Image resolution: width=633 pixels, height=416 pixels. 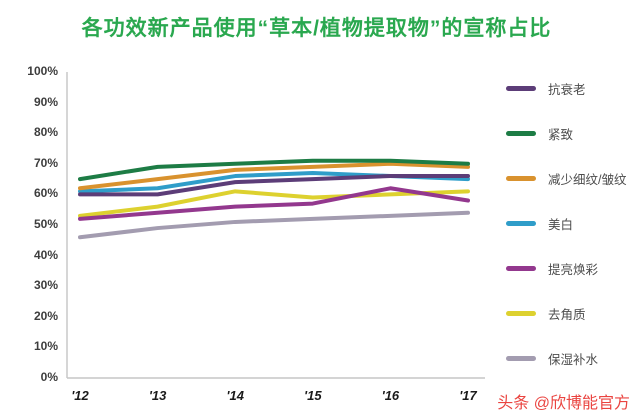 What do you see at coordinates (573, 360) in the screenshot?
I see `legend-label: 保湿补水` at bounding box center [573, 360].